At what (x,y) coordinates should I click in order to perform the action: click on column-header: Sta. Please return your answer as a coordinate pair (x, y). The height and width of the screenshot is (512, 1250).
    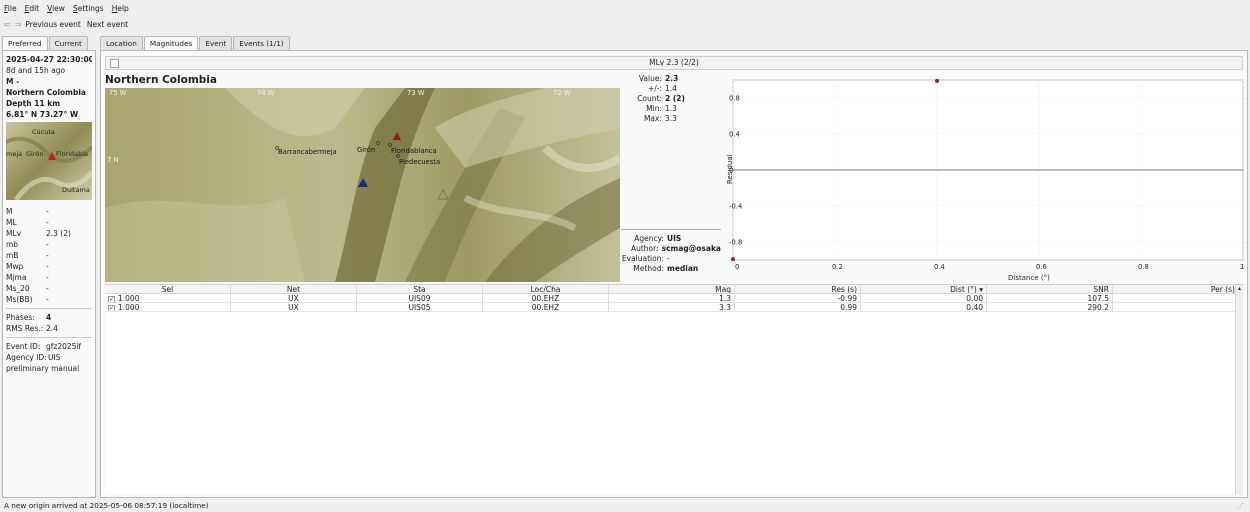
    Looking at the image, I should click on (420, 289).